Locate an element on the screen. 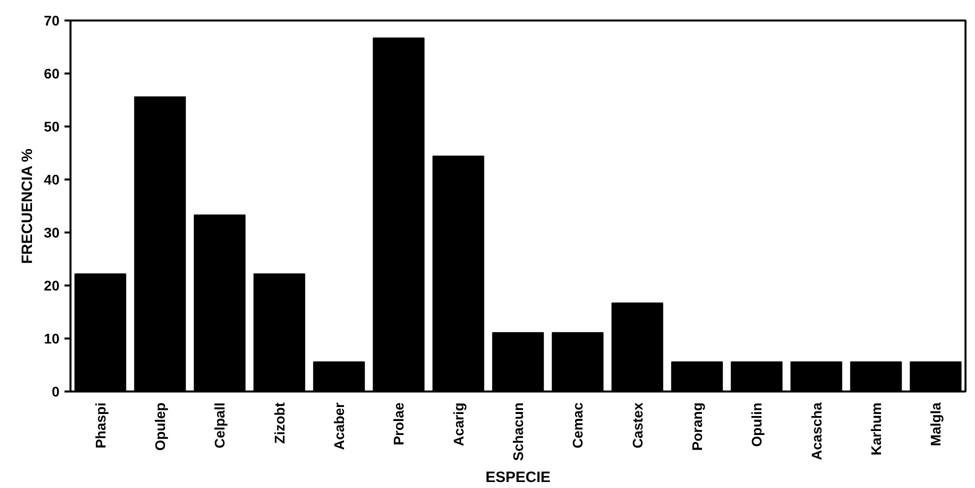 Image resolution: width=975 pixels, height=488 pixels. y-axis-title: FRECUENCIA % is located at coordinates (27, 206).